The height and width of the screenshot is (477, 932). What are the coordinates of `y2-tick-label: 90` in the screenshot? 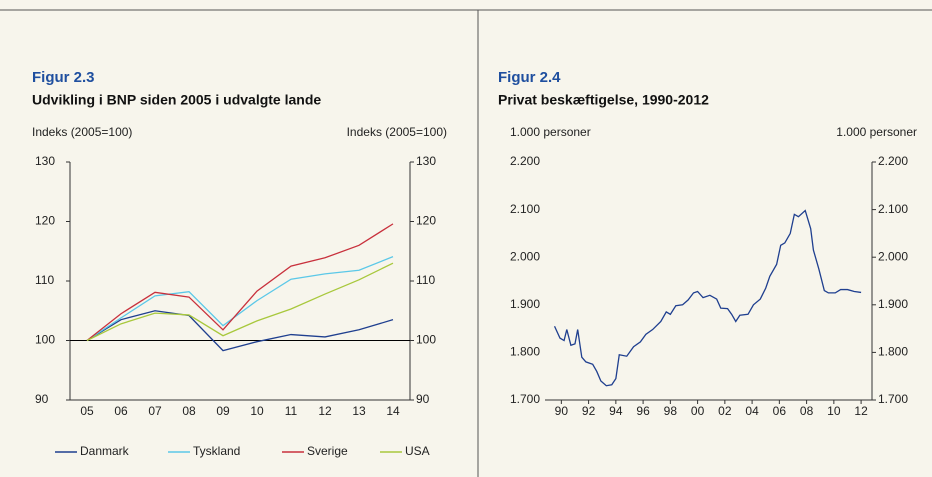 It's located at (423, 399).